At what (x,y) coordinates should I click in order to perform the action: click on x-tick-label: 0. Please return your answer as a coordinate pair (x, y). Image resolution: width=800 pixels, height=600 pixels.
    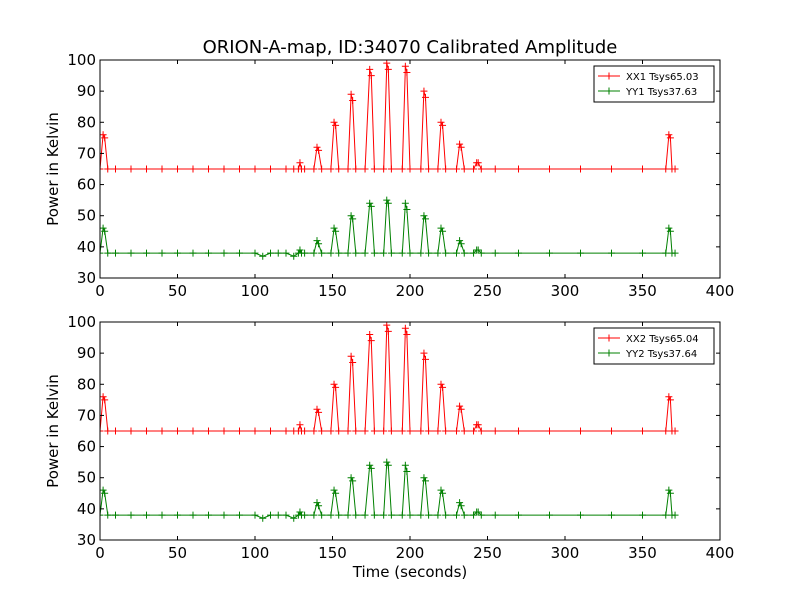
    Looking at the image, I should click on (100, 291).